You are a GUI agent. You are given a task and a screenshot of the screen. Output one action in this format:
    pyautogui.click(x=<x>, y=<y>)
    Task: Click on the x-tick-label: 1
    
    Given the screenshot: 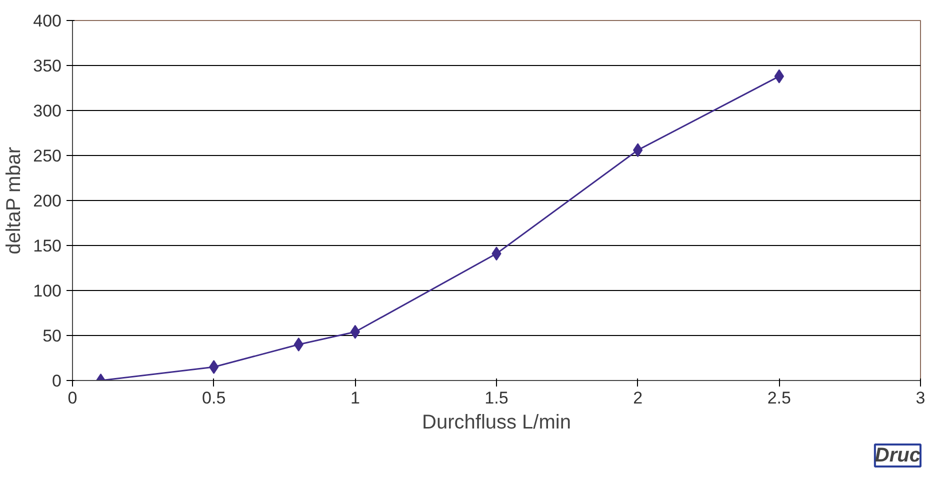 What is the action you would take?
    pyautogui.click(x=355, y=398)
    